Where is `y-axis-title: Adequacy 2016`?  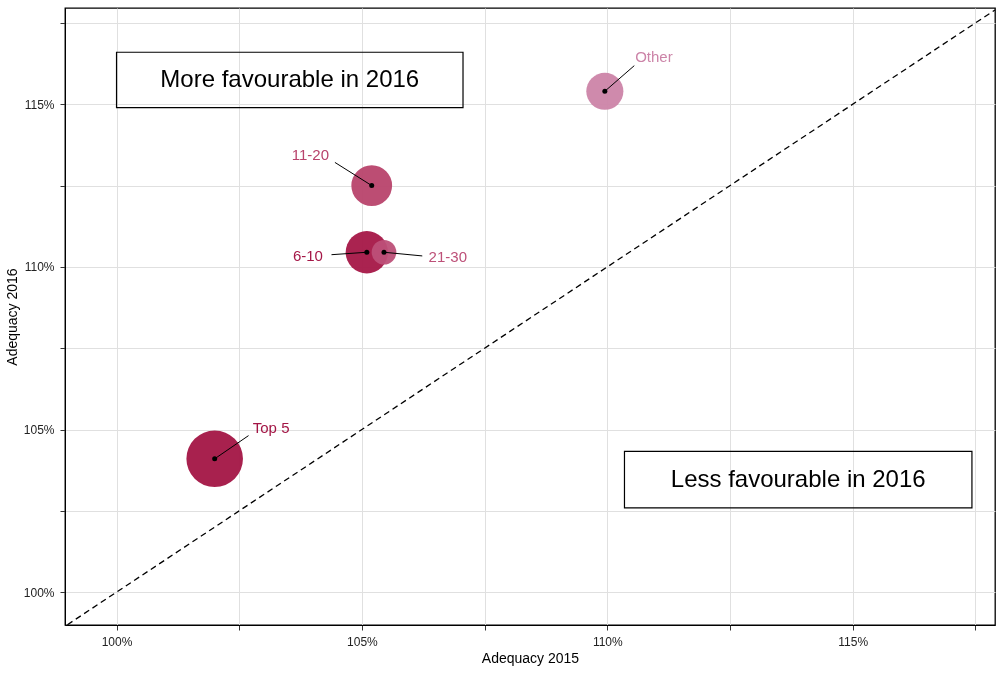 y-axis-title: Adequacy 2016 is located at coordinates (11, 317).